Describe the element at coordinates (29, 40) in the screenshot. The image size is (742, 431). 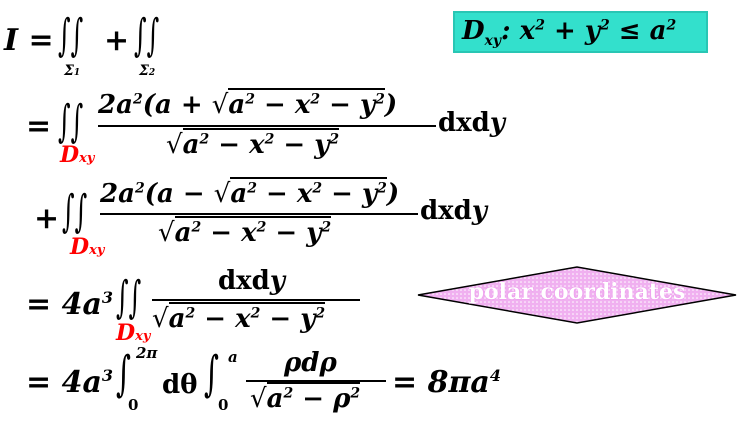
I see `line1-lhs: I =` at that location.